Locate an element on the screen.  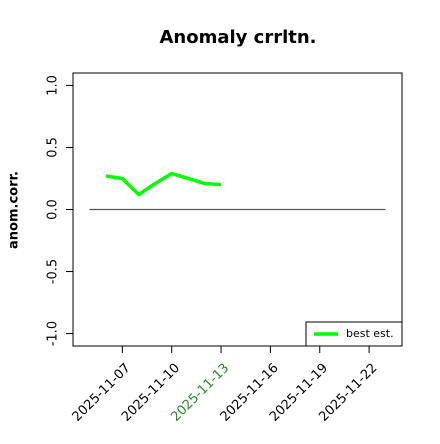
y-tick-label: 0.0 is located at coordinates (53, 209).